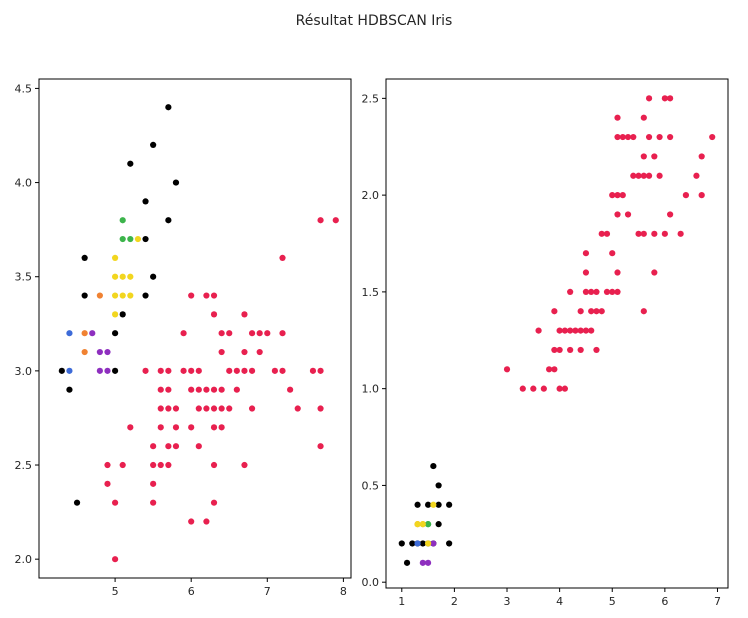  What do you see at coordinates (371, 195) in the screenshot?
I see `y-tick-label: 2.0` at bounding box center [371, 195].